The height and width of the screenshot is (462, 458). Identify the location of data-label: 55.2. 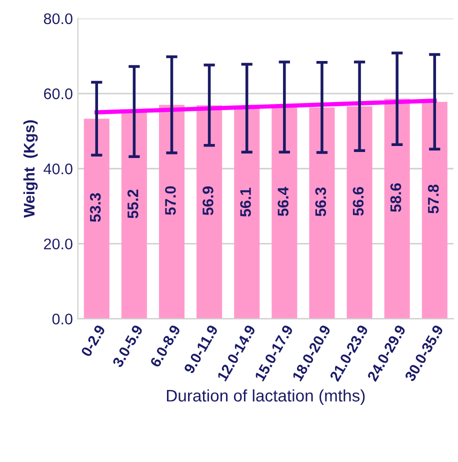
(132, 204).